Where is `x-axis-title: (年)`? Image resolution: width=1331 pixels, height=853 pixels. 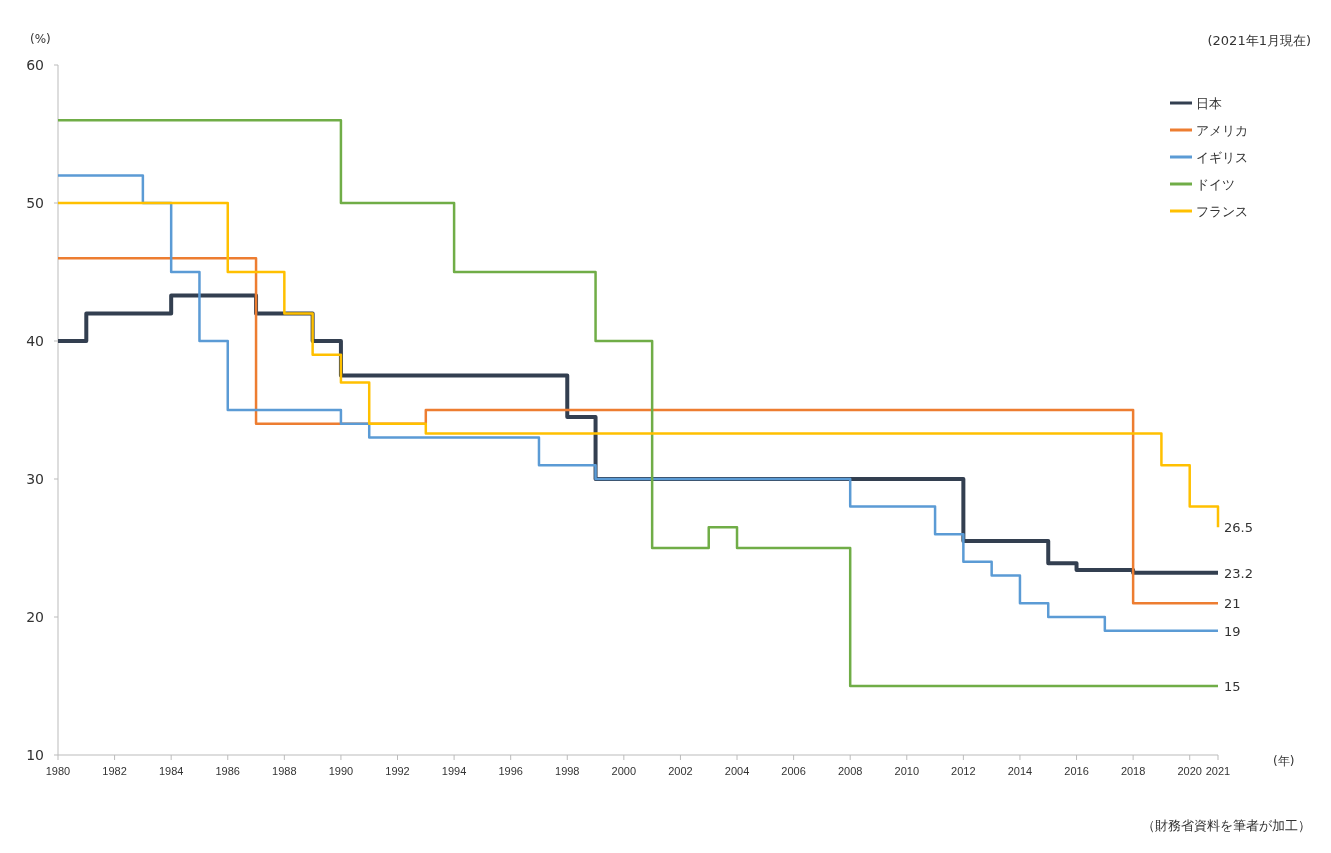
x-axis-title: (年) is located at coordinates (1284, 761).